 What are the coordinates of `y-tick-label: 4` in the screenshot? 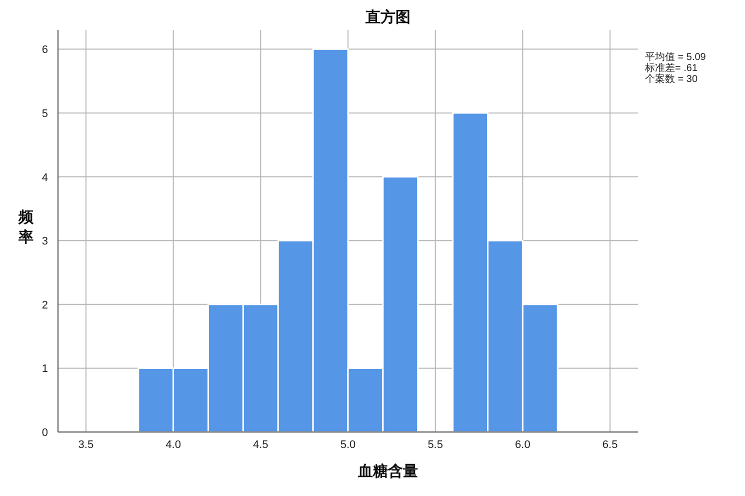 It's located at (45, 178).